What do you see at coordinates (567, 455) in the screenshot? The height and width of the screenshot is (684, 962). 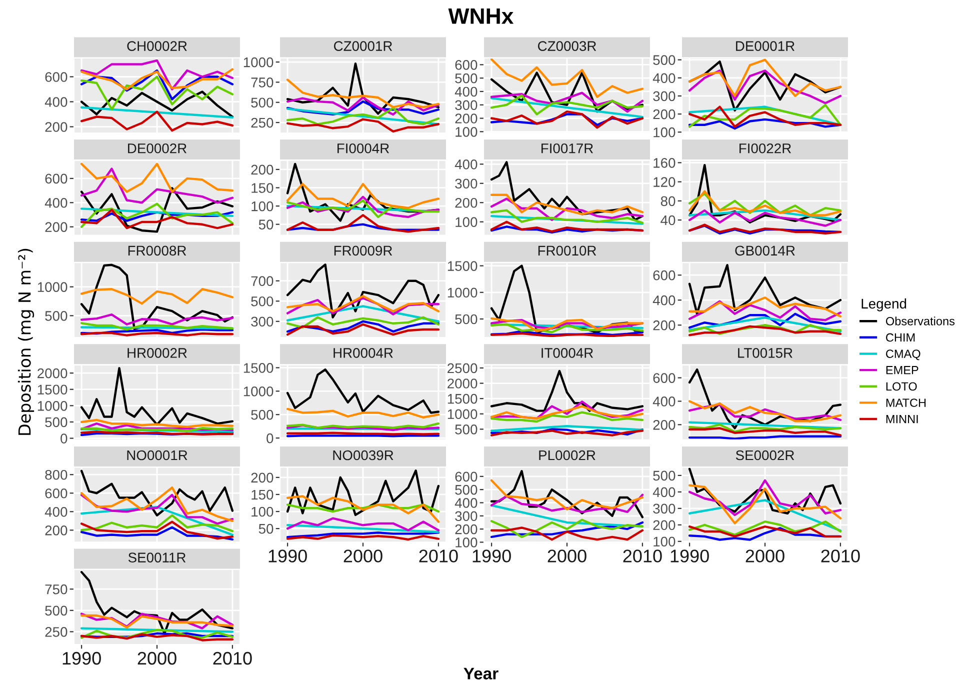 I see `chart-title: PL0002R` at bounding box center [567, 455].